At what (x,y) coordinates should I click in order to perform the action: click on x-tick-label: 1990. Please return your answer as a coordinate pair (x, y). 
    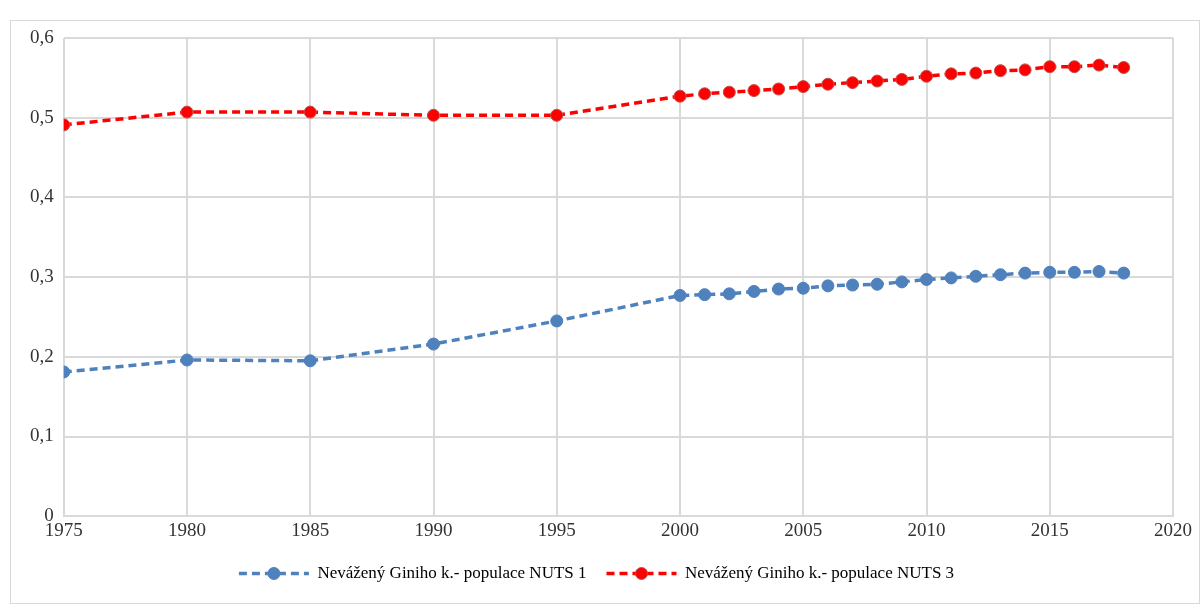
    Looking at the image, I should click on (433, 529).